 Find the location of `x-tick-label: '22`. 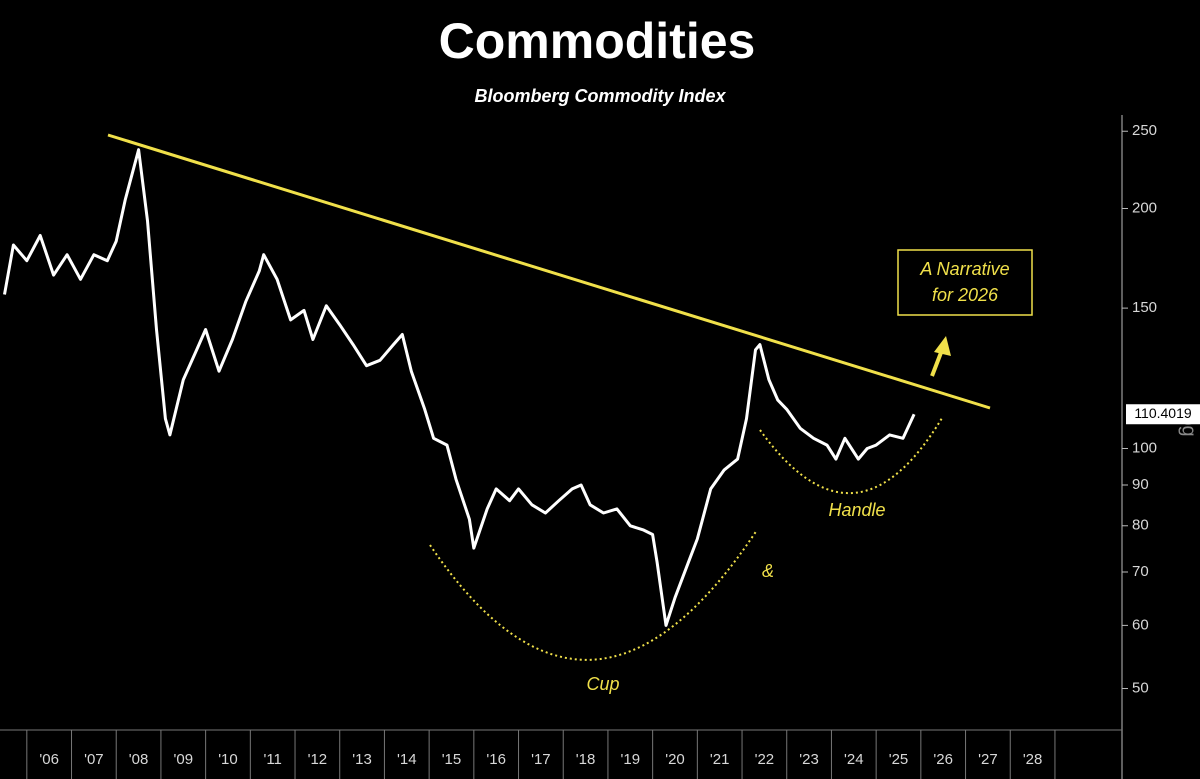

x-tick-label: '22 is located at coordinates (765, 759).